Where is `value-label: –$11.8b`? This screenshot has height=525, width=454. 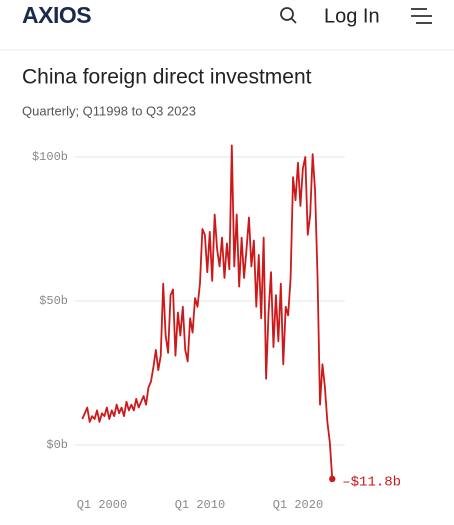
value-label: –$11.8b is located at coordinates (371, 483).